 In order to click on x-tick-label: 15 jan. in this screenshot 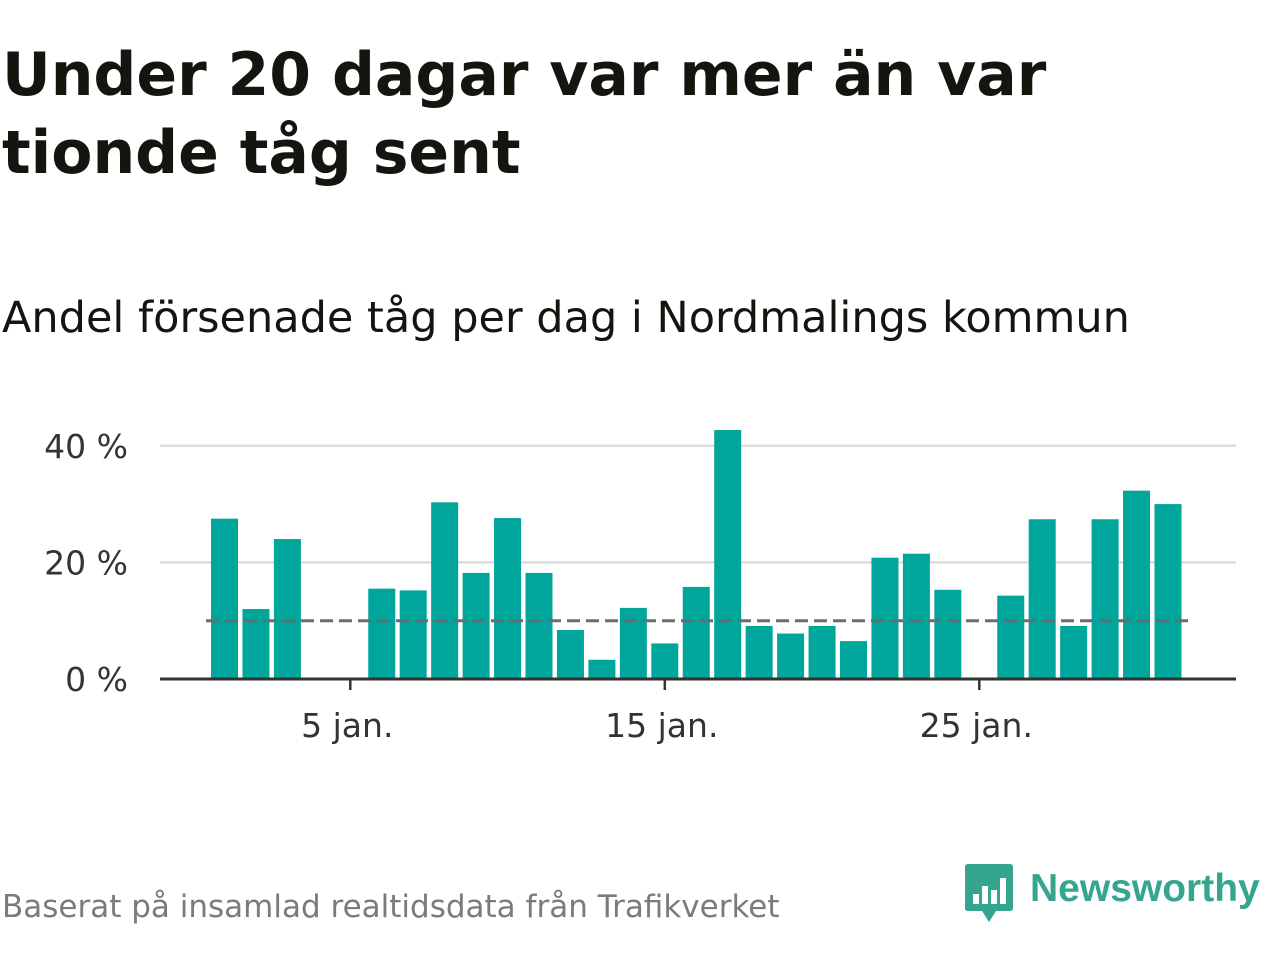, I will do `click(661, 725)`.